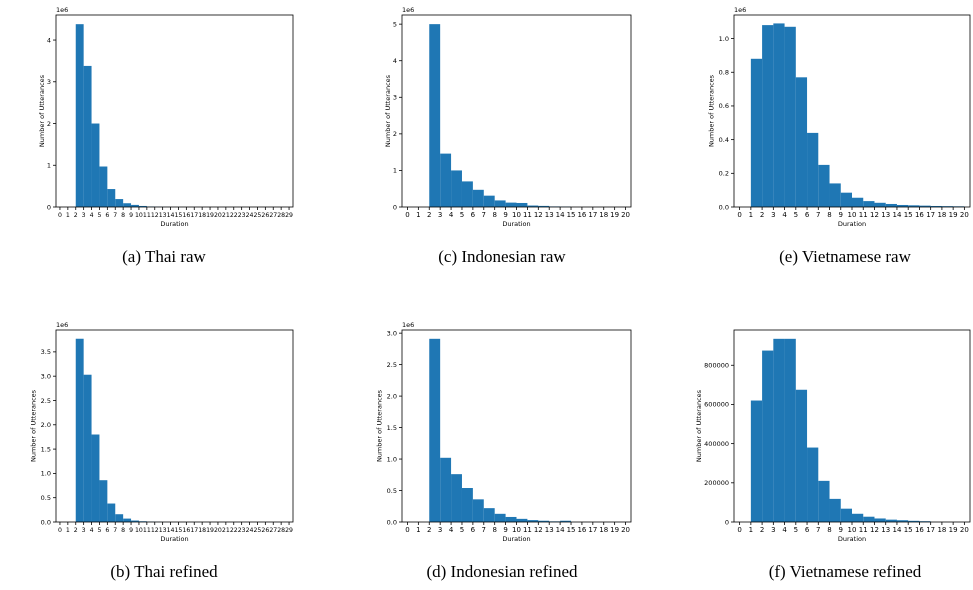  I want to click on x-tick-label-thai-refined-16: 16, so click(186, 530).